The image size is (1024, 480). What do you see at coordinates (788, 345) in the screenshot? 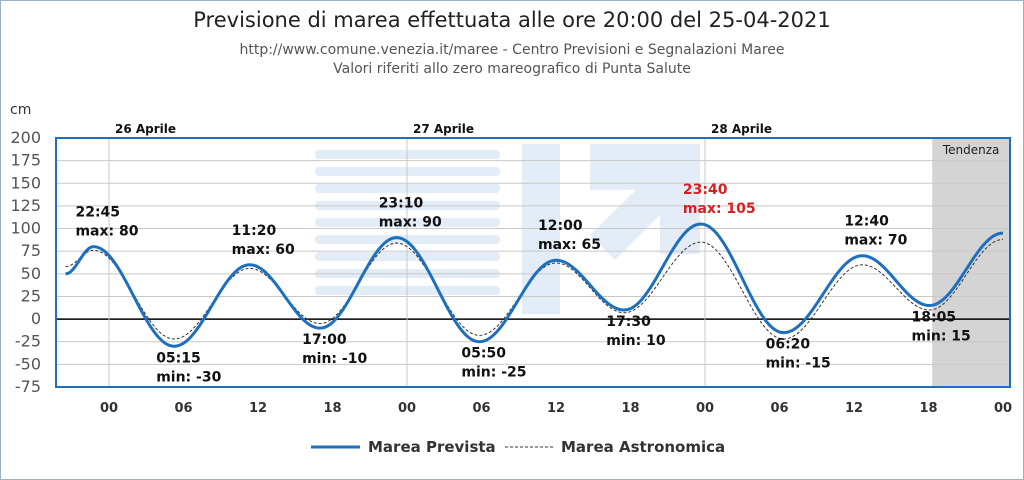
I see `annotation-time: 06:20` at bounding box center [788, 345].